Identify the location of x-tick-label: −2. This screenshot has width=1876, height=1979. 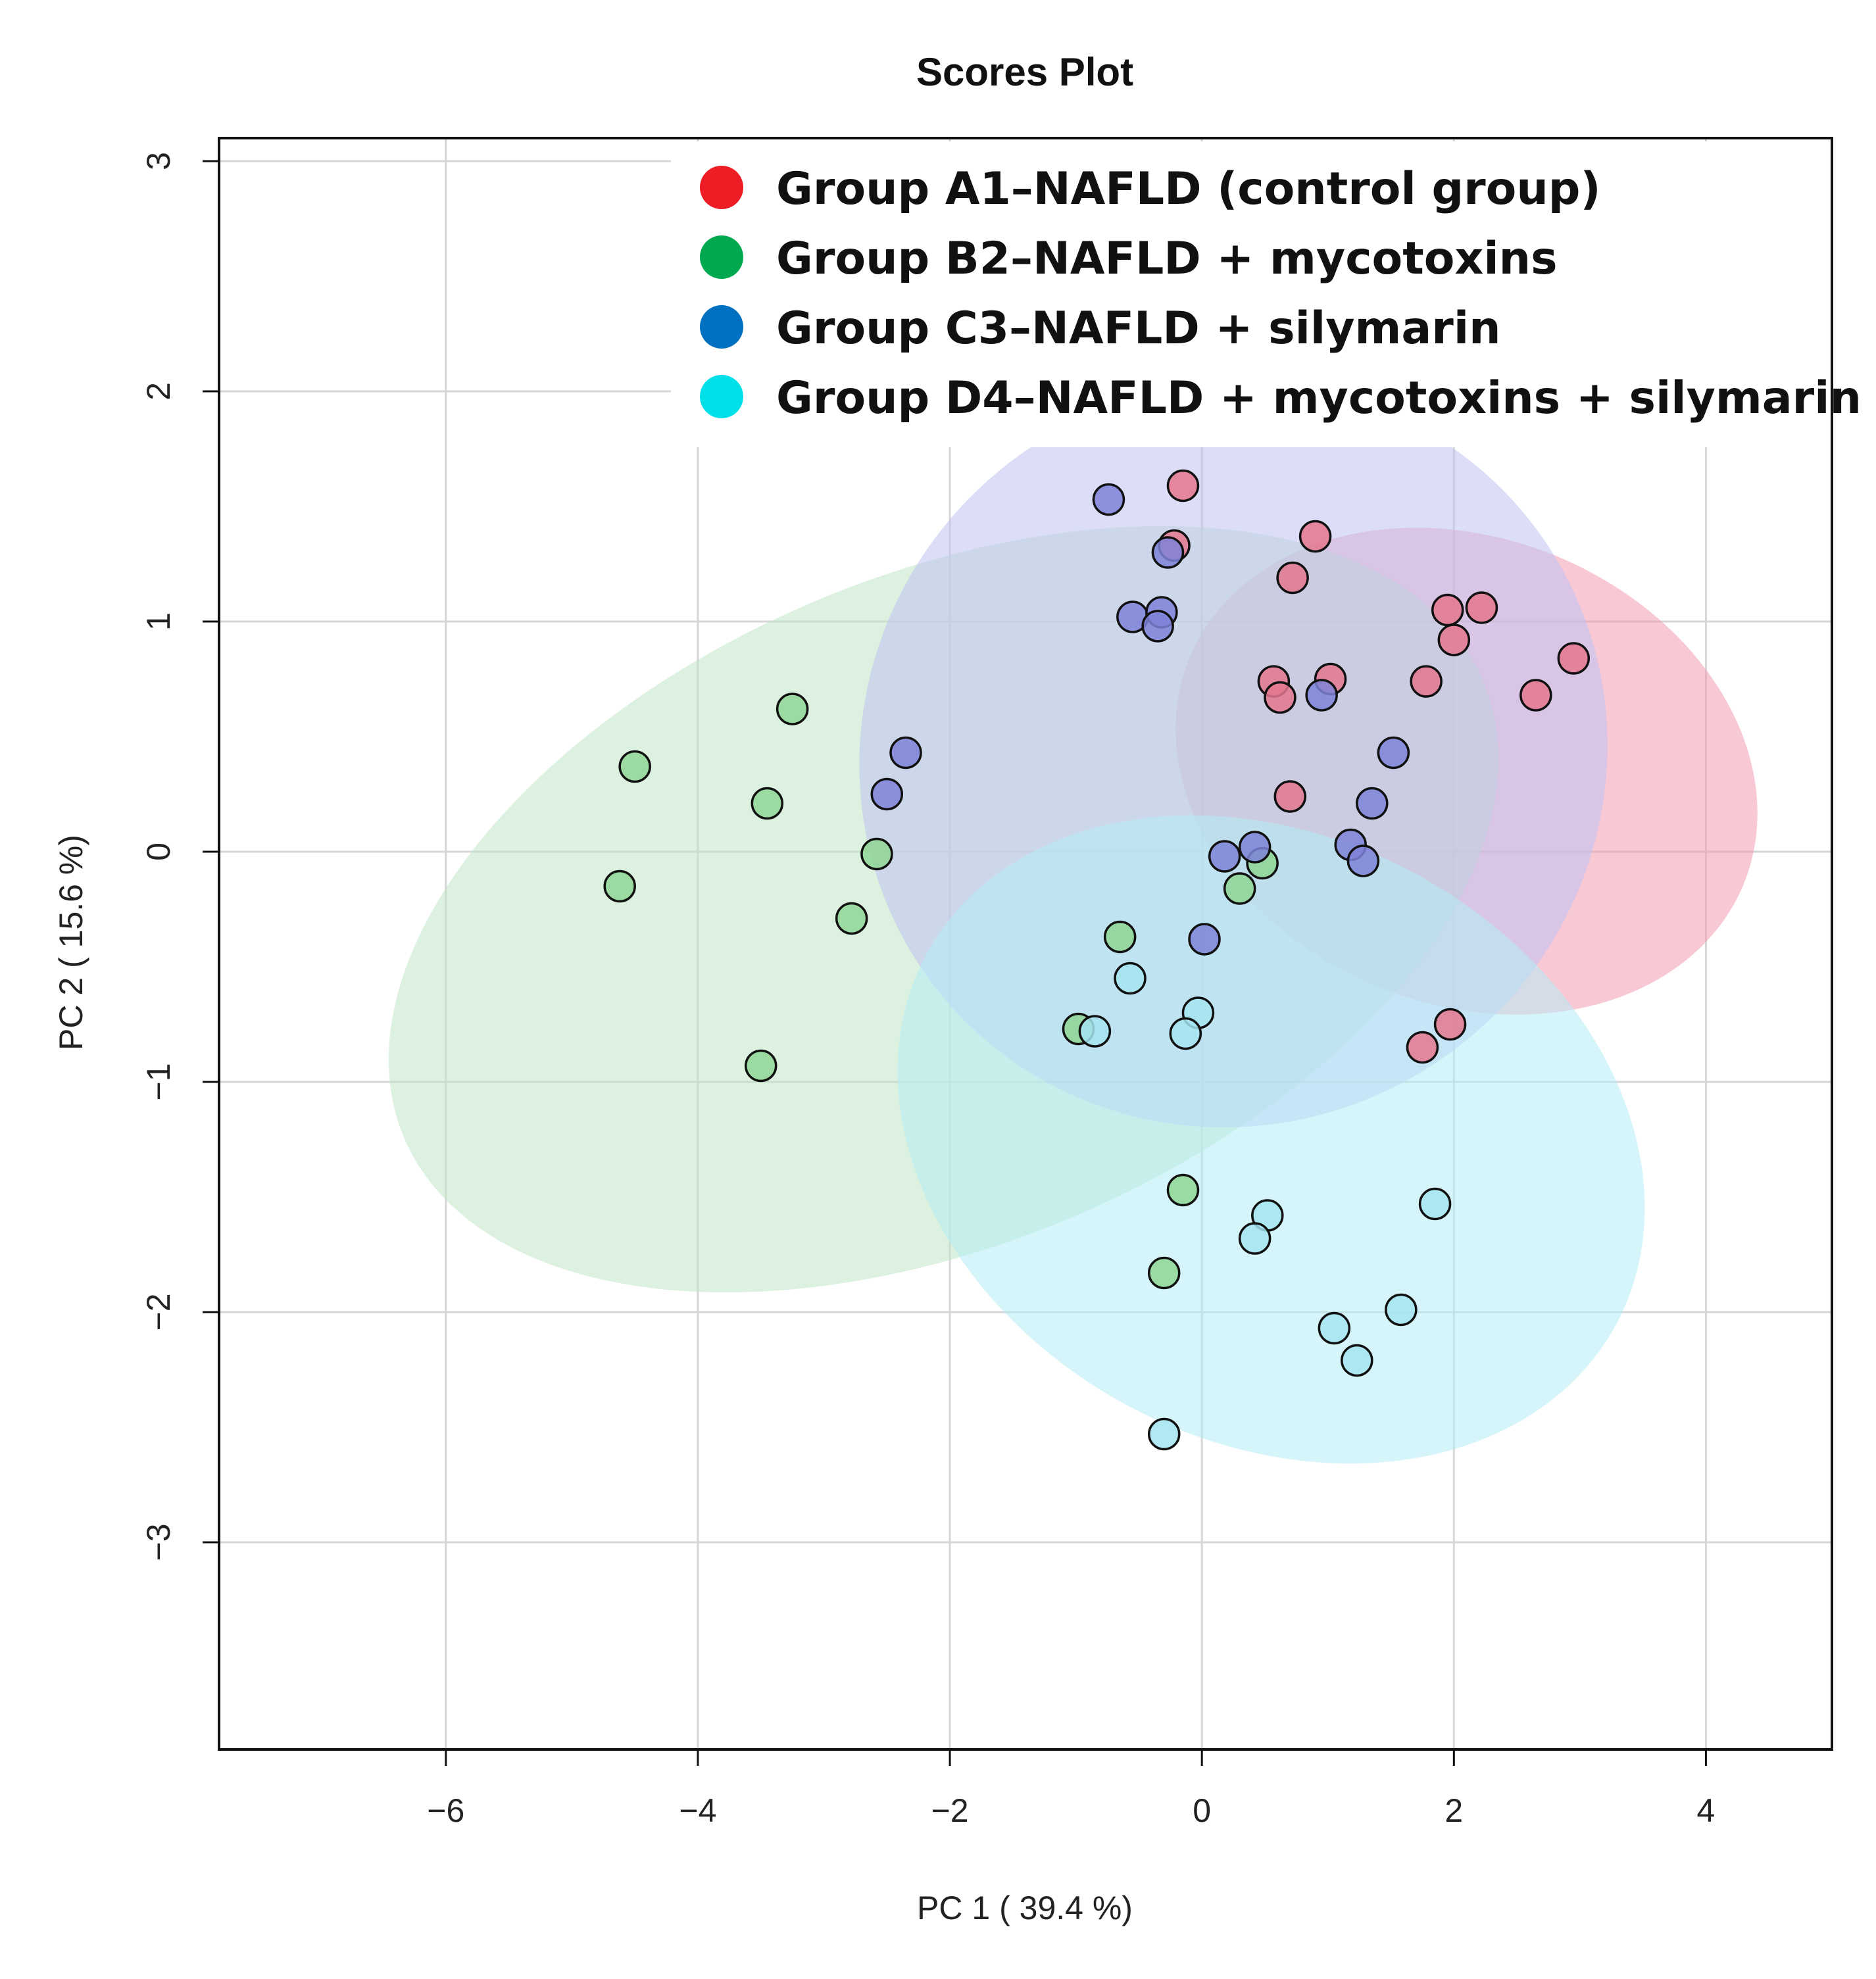
(950, 1811).